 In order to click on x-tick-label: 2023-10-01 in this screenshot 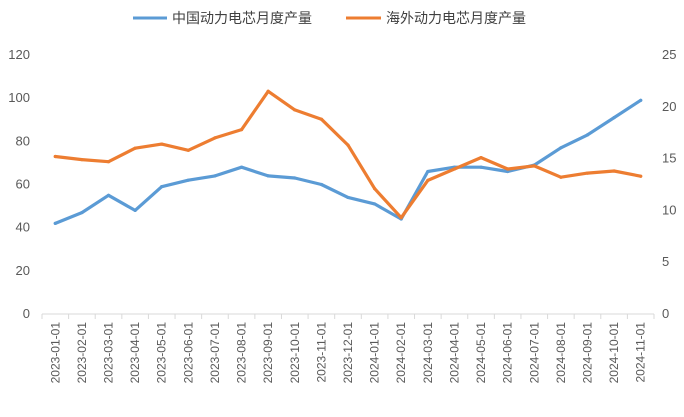, I will do `click(295, 353)`.